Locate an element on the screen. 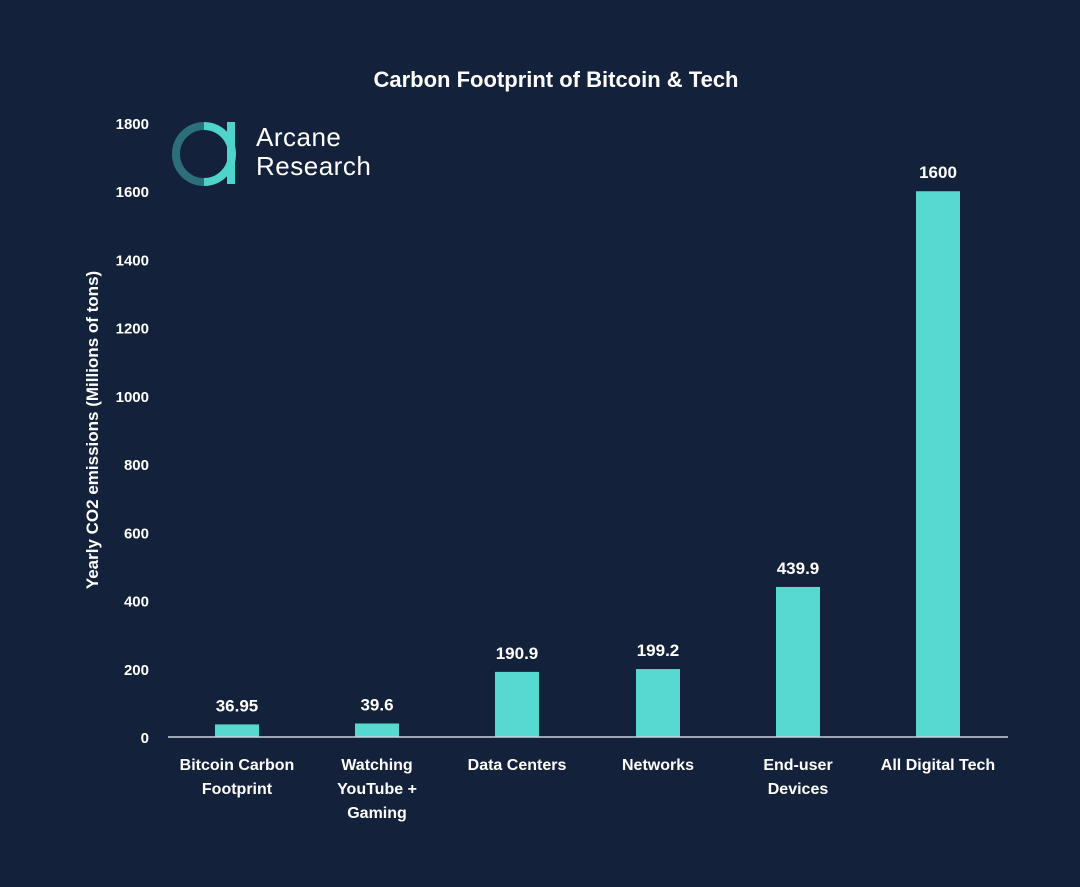 This screenshot has height=887, width=1080. bar-data-label: 190.9 is located at coordinates (517, 653).